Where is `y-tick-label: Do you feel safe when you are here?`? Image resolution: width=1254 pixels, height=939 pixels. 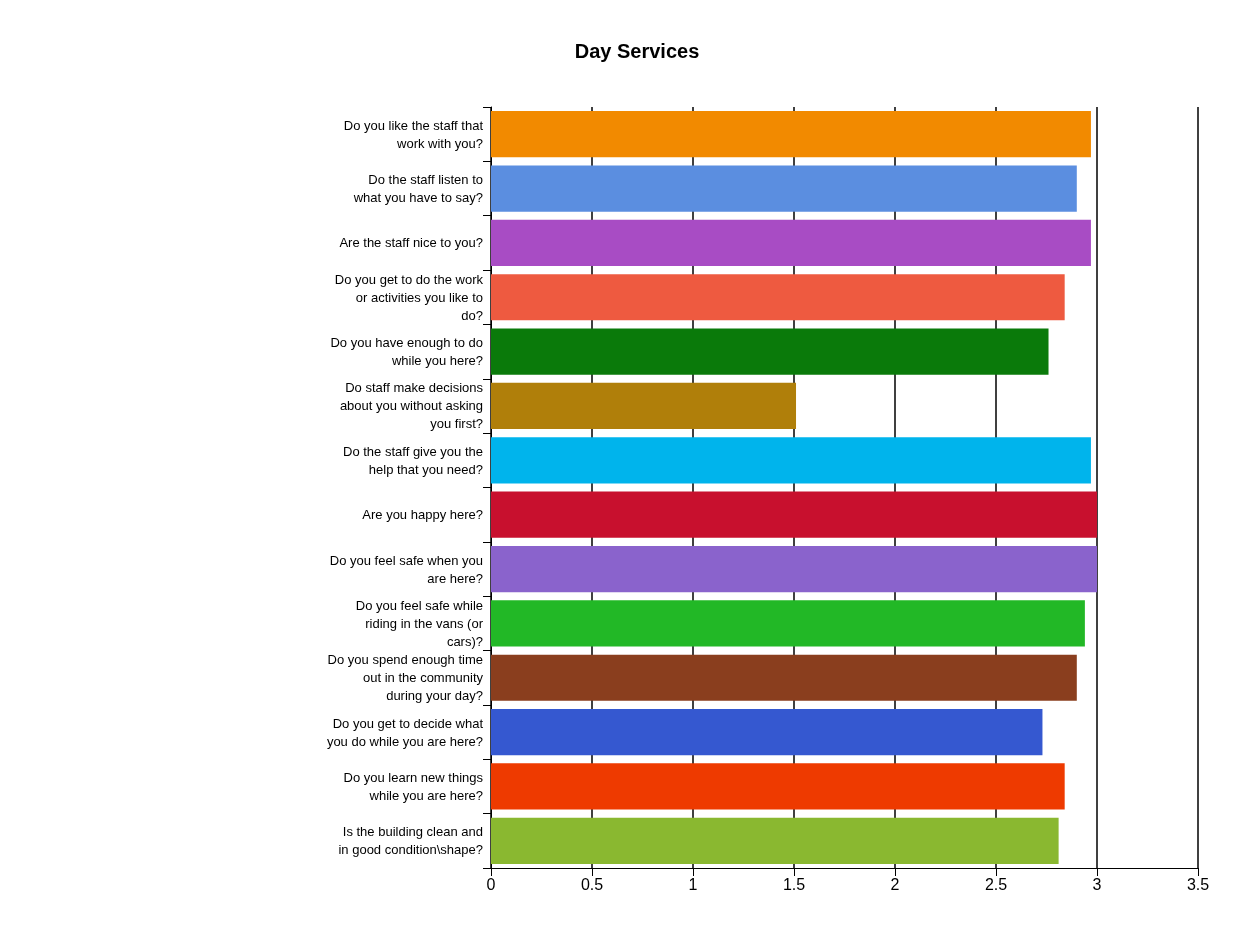 y-tick-label: Do you feel safe when you are here? is located at coordinates (406, 569).